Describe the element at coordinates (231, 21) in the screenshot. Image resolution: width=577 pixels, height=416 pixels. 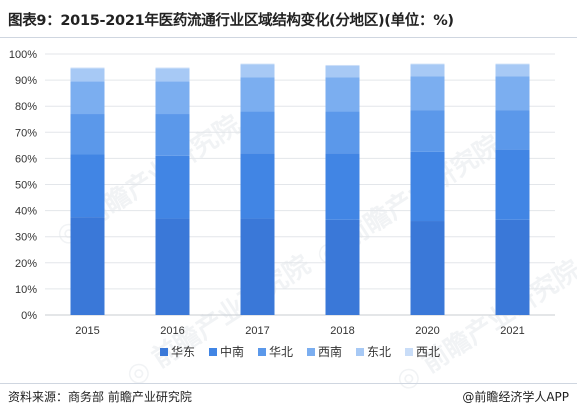
I see `chart-title: 图表9：2015-2021年医药流通行业区域结构变化(分地区)(单位：%)` at that location.